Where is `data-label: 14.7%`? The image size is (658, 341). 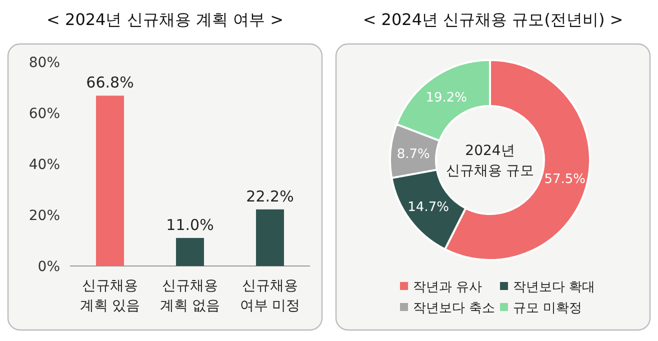 data-label: 14.7% is located at coordinates (428, 208).